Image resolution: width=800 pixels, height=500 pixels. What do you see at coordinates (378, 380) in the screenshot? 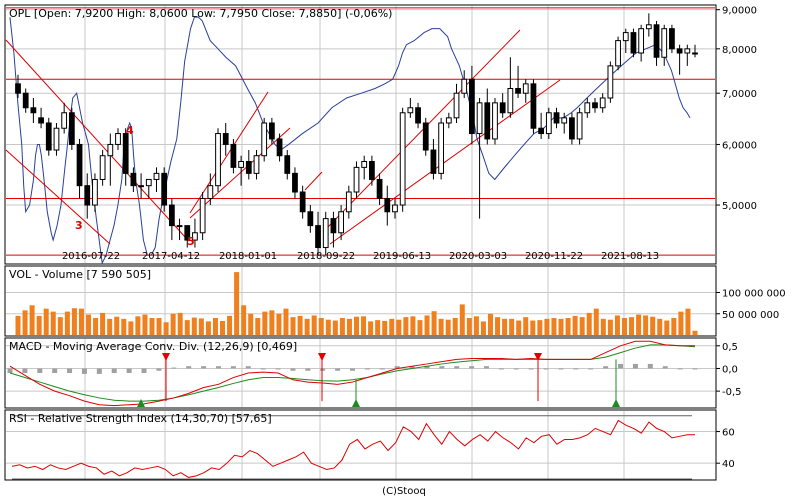
I see `macd-signals` at bounding box center [378, 380].